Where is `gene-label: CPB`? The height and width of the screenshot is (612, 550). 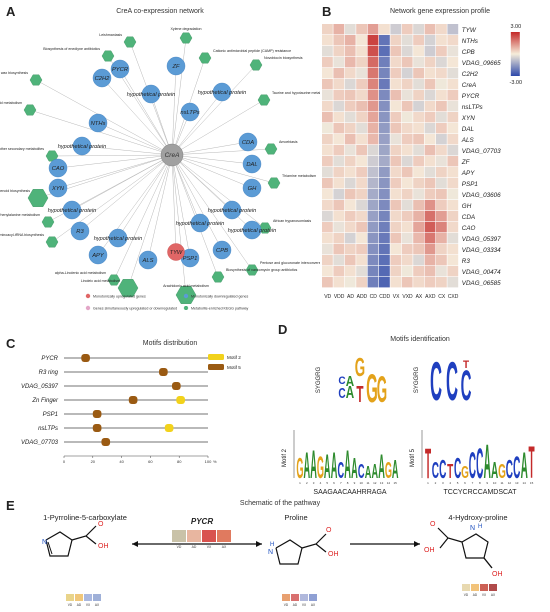 gene-label: CPB is located at coordinates (222, 251).